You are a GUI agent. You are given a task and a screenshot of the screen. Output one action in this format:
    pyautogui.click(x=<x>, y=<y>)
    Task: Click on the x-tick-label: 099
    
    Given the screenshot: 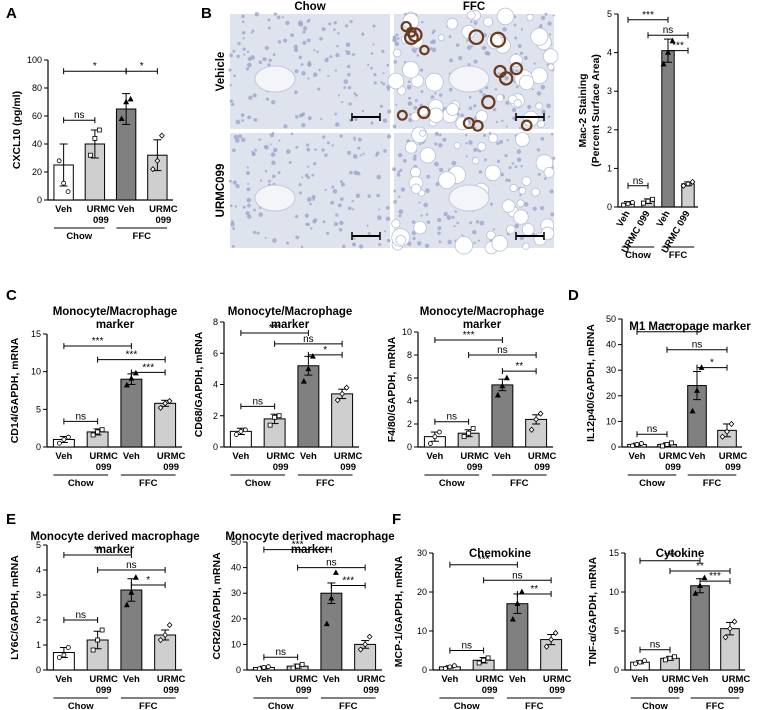 What is the action you would take?
    pyautogui.click(x=733, y=467)
    